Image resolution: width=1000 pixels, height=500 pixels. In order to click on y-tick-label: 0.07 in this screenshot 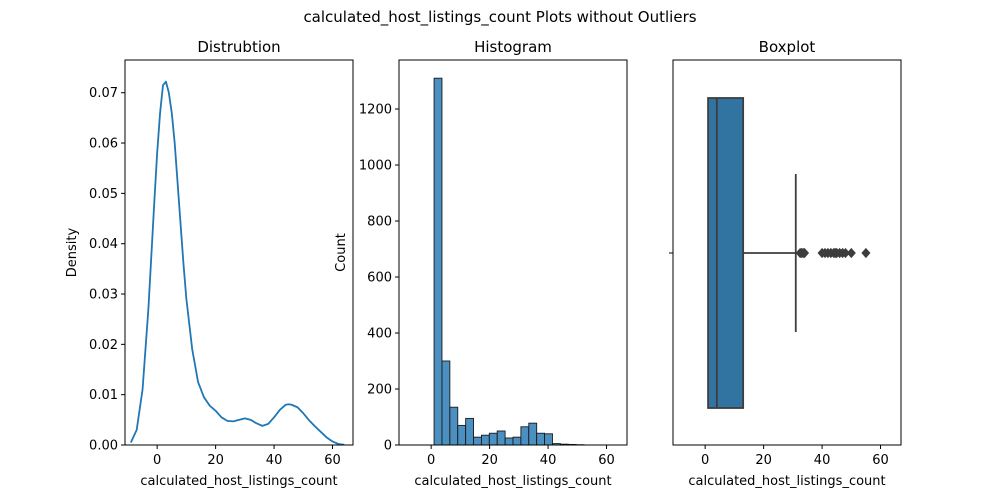, I will do `click(103, 93)`.